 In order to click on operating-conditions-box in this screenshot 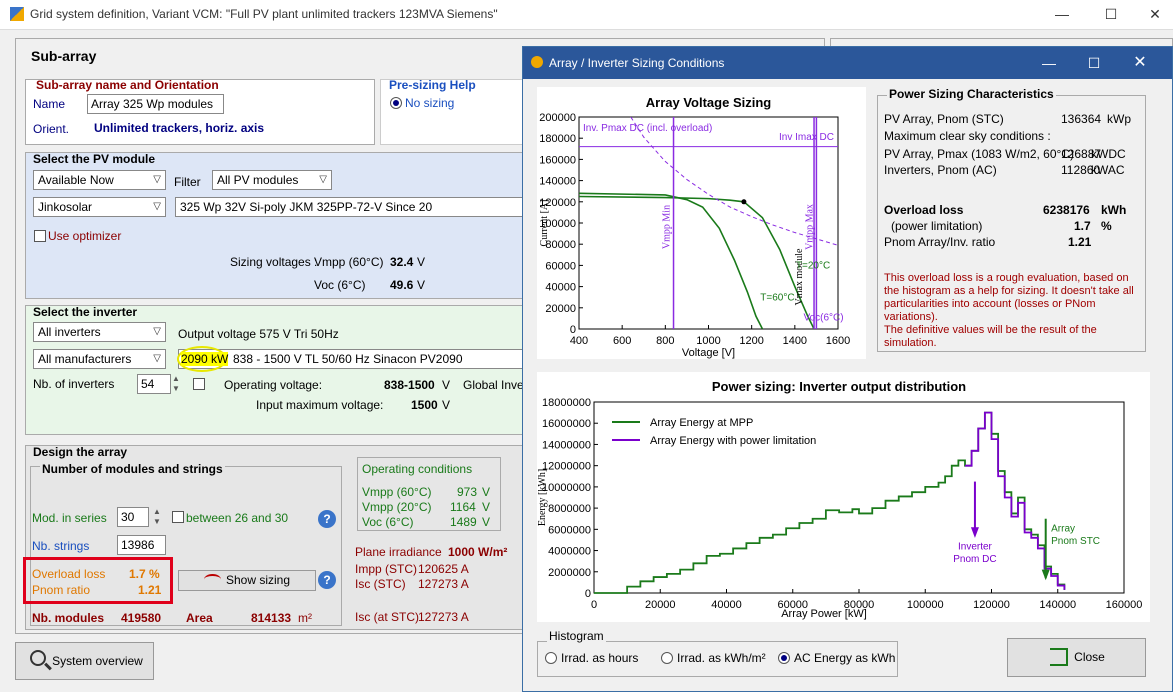, I will do `click(429, 494)`.